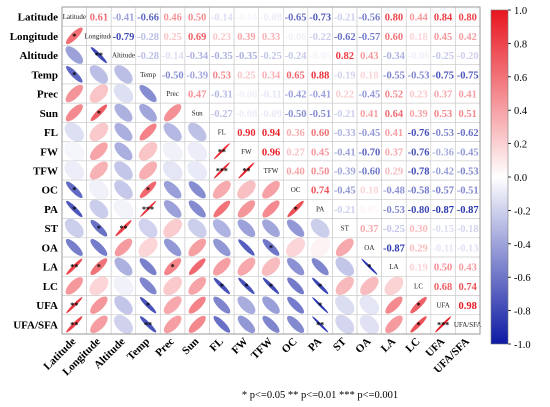 This screenshot has height=407, width=550. I want to click on coefficient-label: 0.47, so click(197, 95).